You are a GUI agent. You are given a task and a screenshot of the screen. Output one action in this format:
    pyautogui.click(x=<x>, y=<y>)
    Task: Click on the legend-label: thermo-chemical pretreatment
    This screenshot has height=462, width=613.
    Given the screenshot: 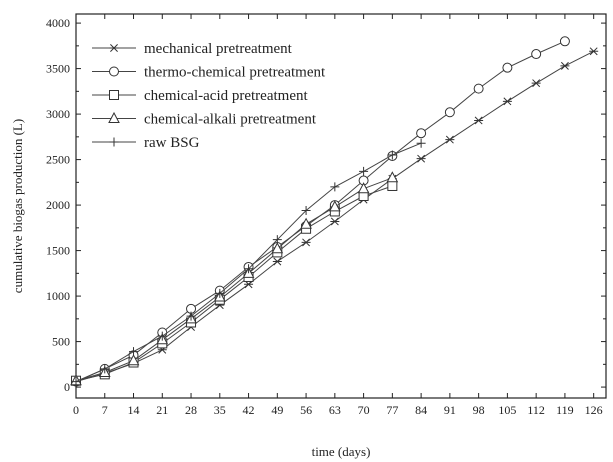 What is the action you would take?
    pyautogui.click(x=235, y=73)
    